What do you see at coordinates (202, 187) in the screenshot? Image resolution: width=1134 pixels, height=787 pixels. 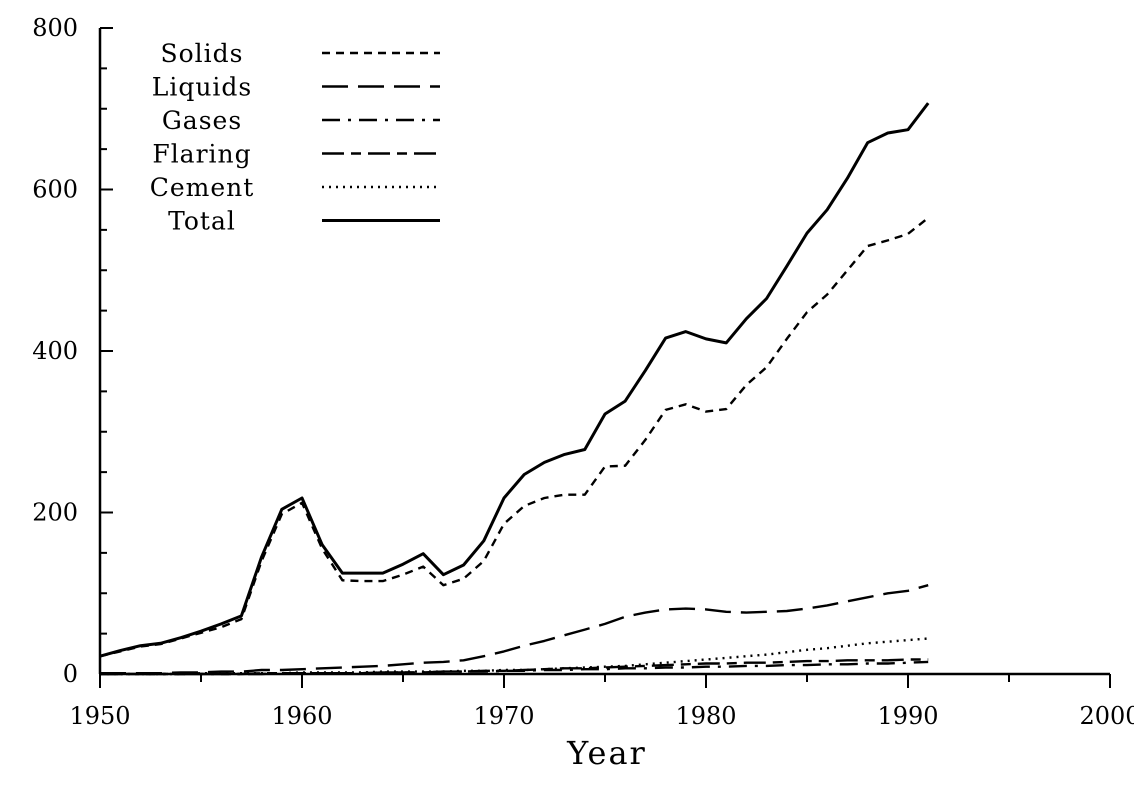 I see `legend-label-cement: Cement` at bounding box center [202, 187].